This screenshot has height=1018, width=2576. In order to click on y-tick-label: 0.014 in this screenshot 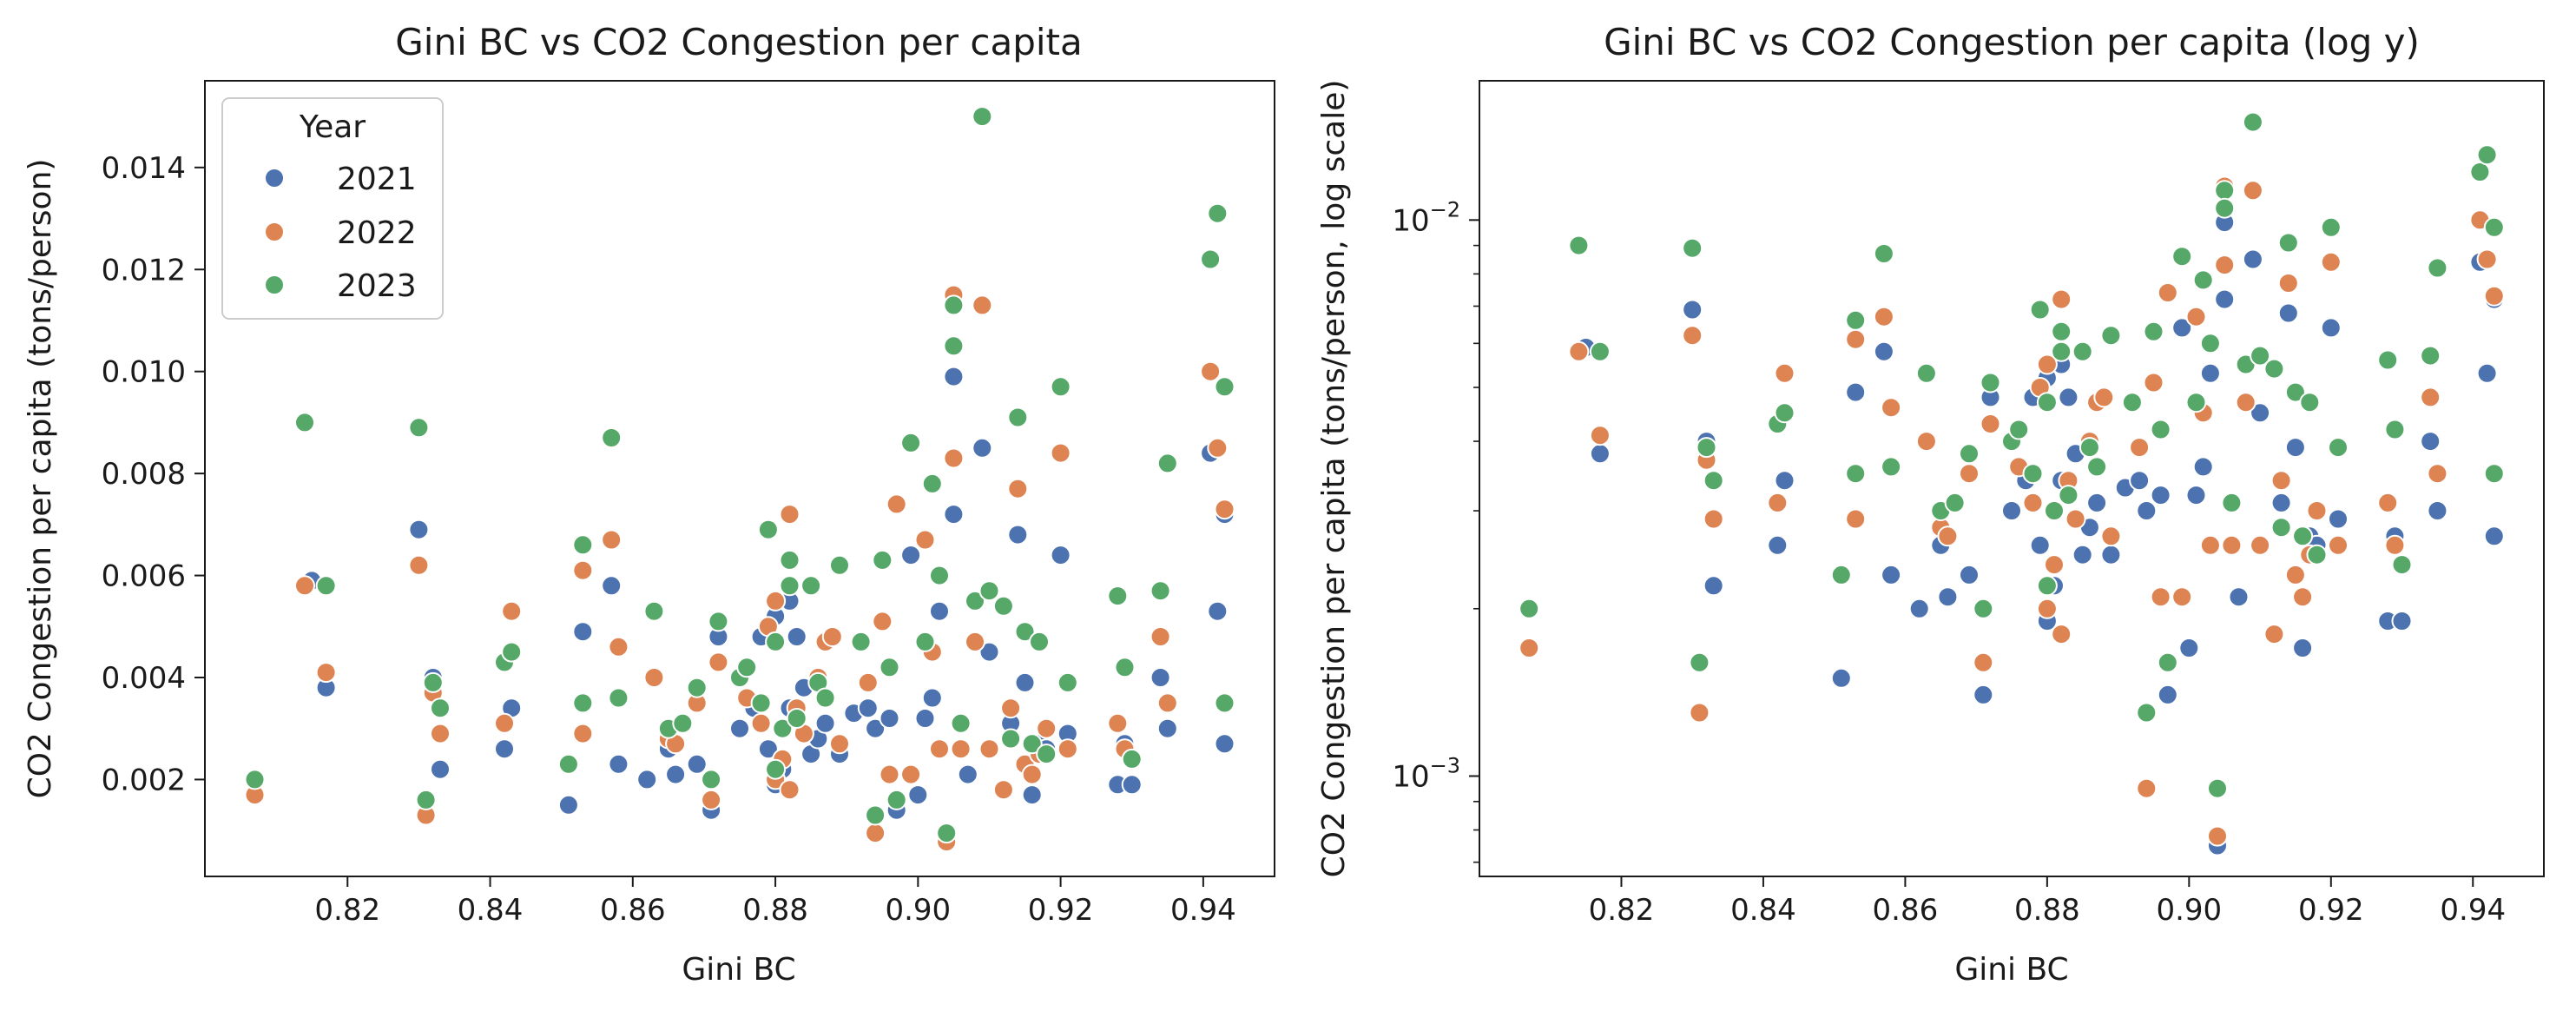, I will do `click(144, 168)`.